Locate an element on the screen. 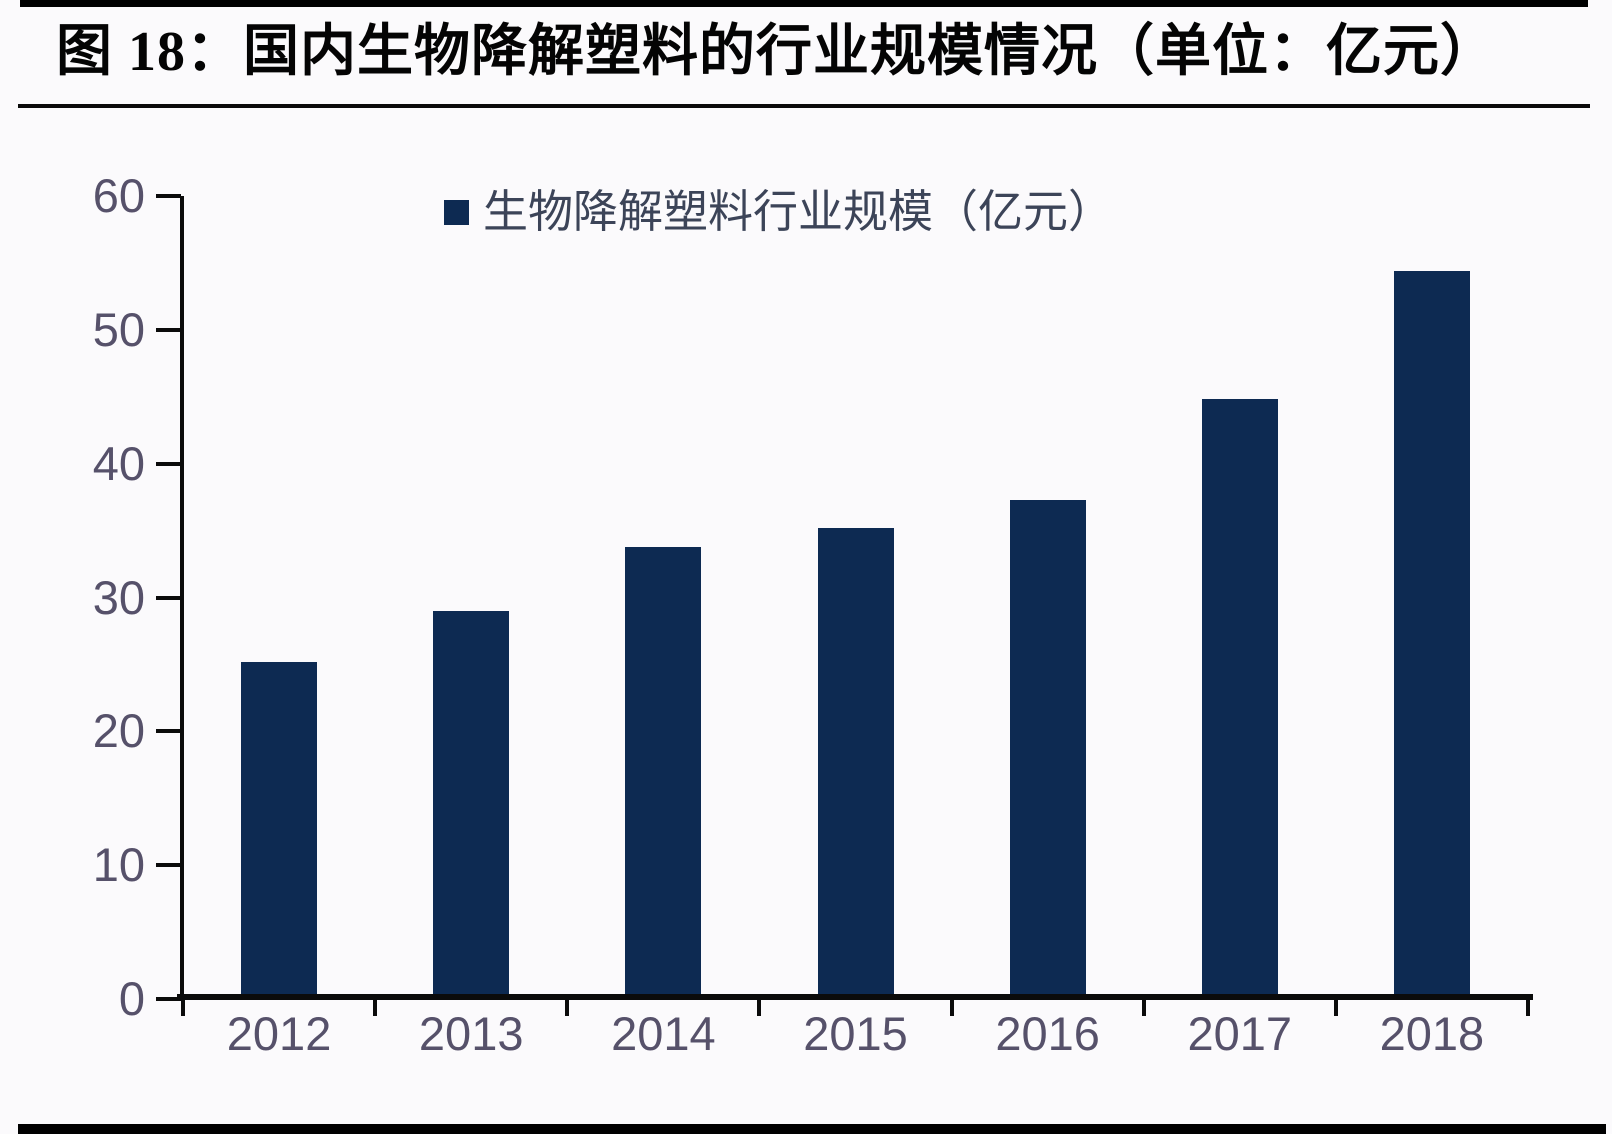 The height and width of the screenshot is (1134, 1612). chart-legend: 生物降解塑料行业规模（亿元） is located at coordinates (778, 212).